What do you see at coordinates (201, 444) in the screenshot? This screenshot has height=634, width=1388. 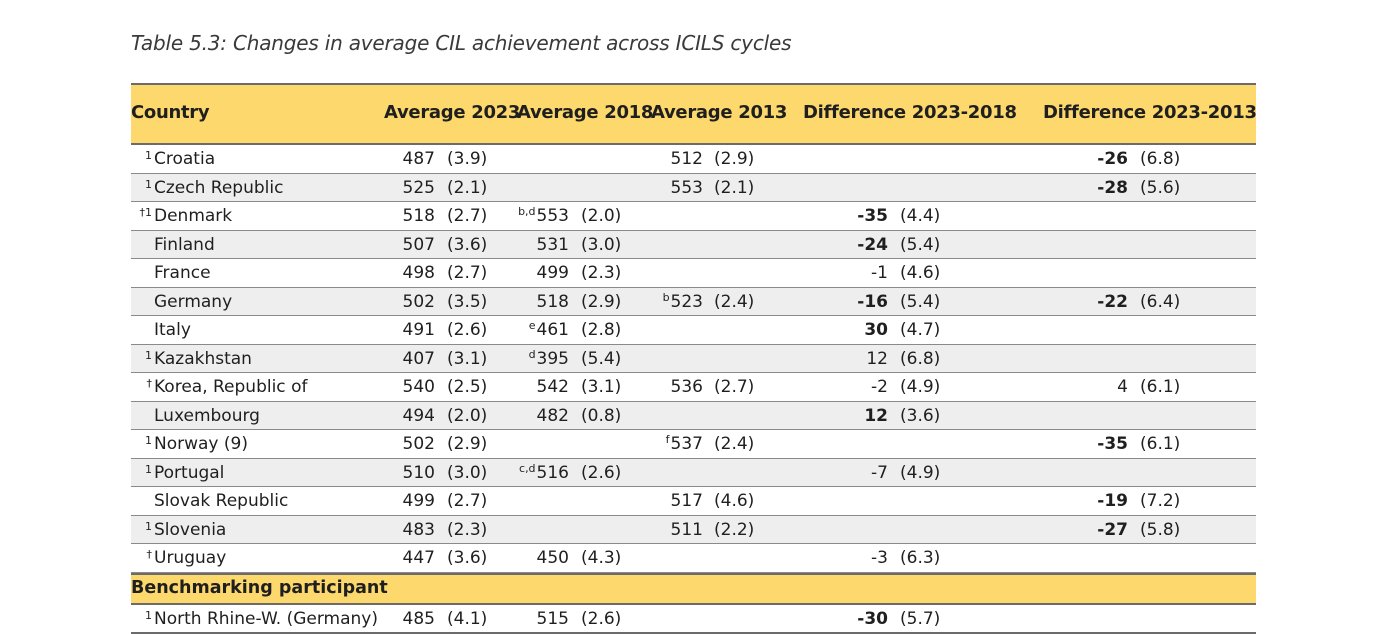 I see `country-name: Norway (9)` at bounding box center [201, 444].